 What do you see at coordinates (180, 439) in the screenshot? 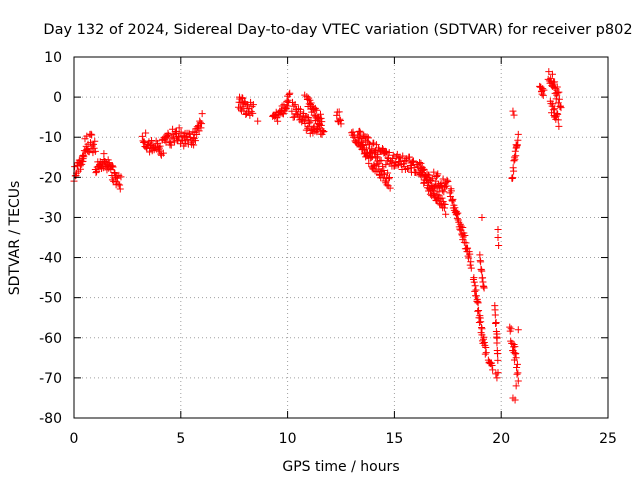
I see `x-tick-label: 5` at bounding box center [180, 439].